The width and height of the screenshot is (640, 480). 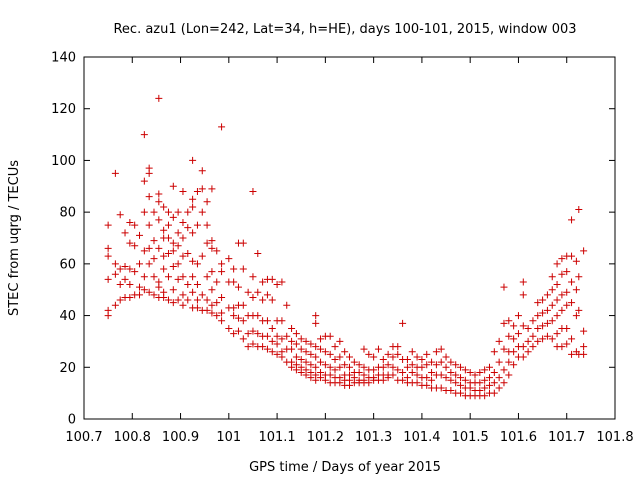 I want to click on y-tick-label: 0, so click(x=72, y=420).